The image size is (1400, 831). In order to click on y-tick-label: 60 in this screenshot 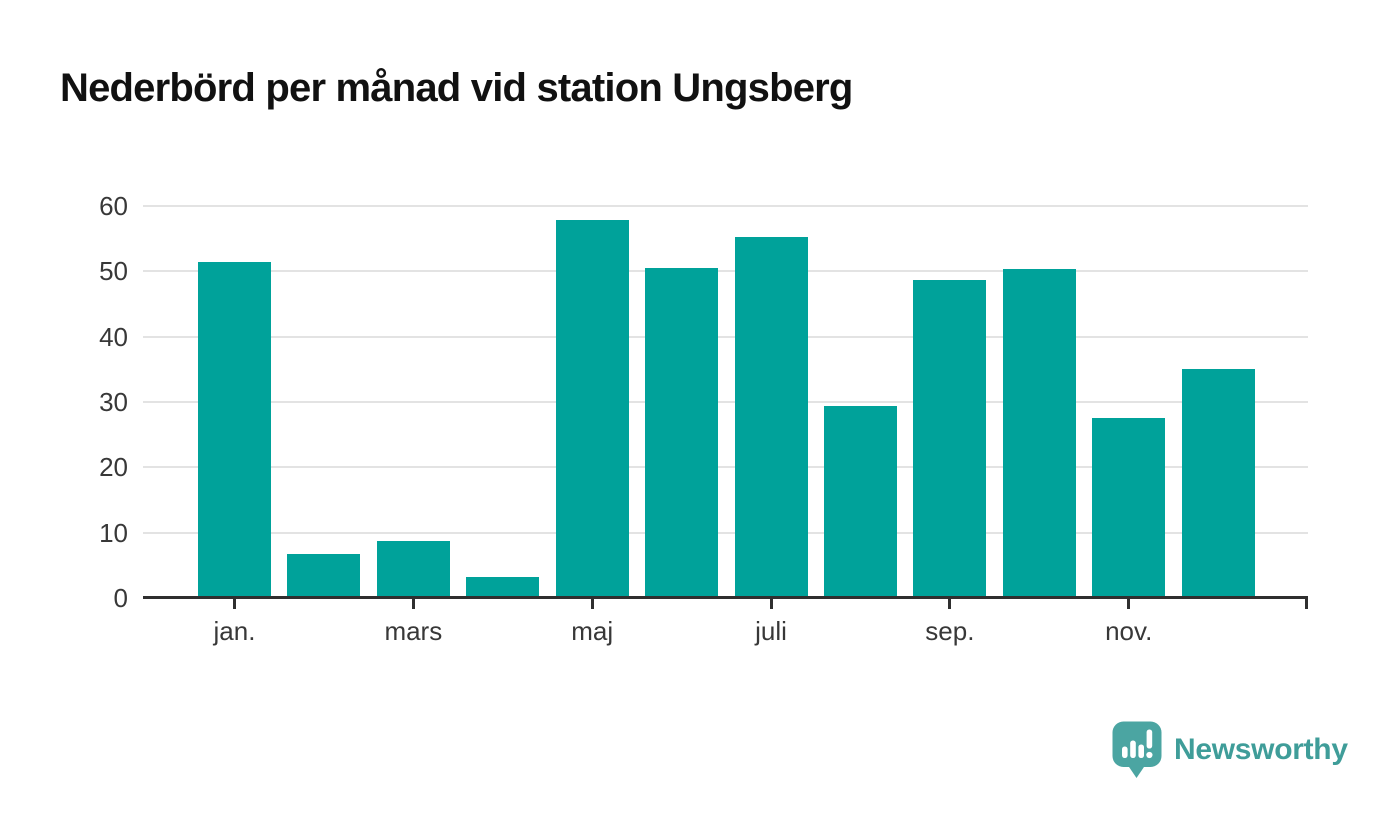, I will do `click(113, 206)`.